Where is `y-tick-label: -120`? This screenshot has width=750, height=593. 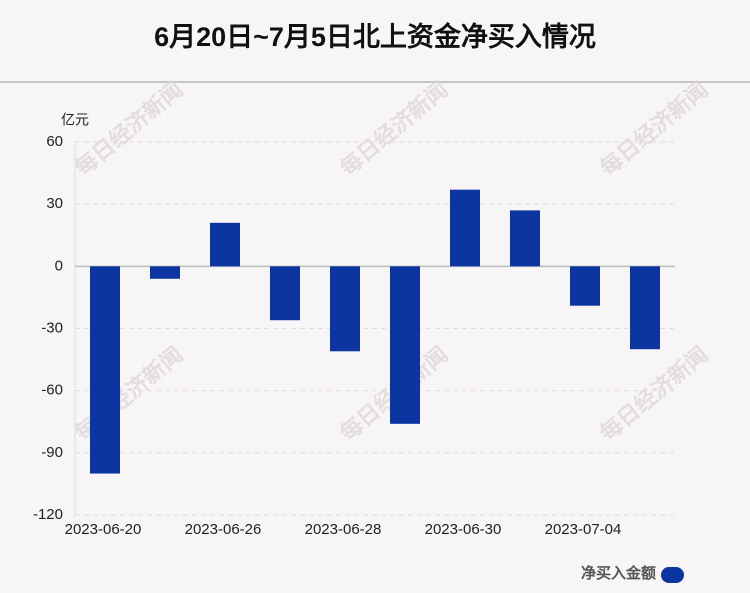 y-tick-label: -120 is located at coordinates (48, 514).